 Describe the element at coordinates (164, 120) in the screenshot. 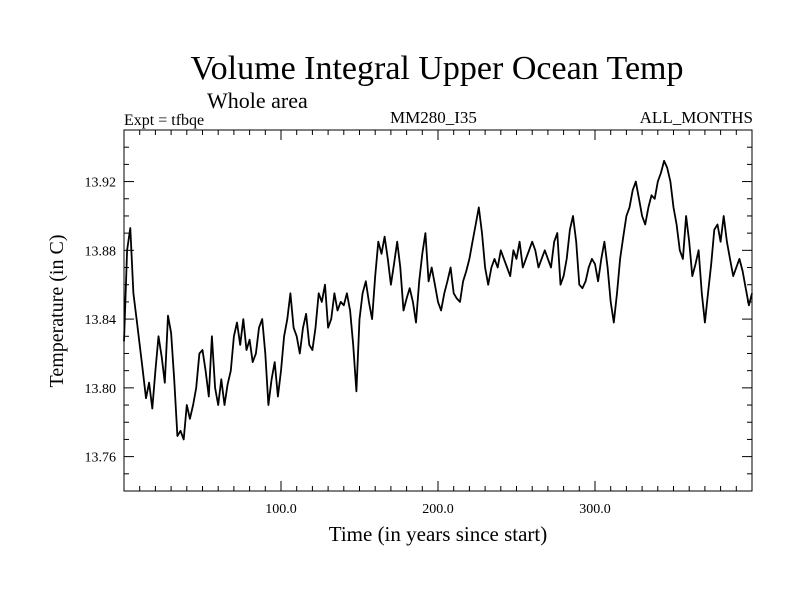

I see `experiment-label: Expt = tfbqe` at that location.